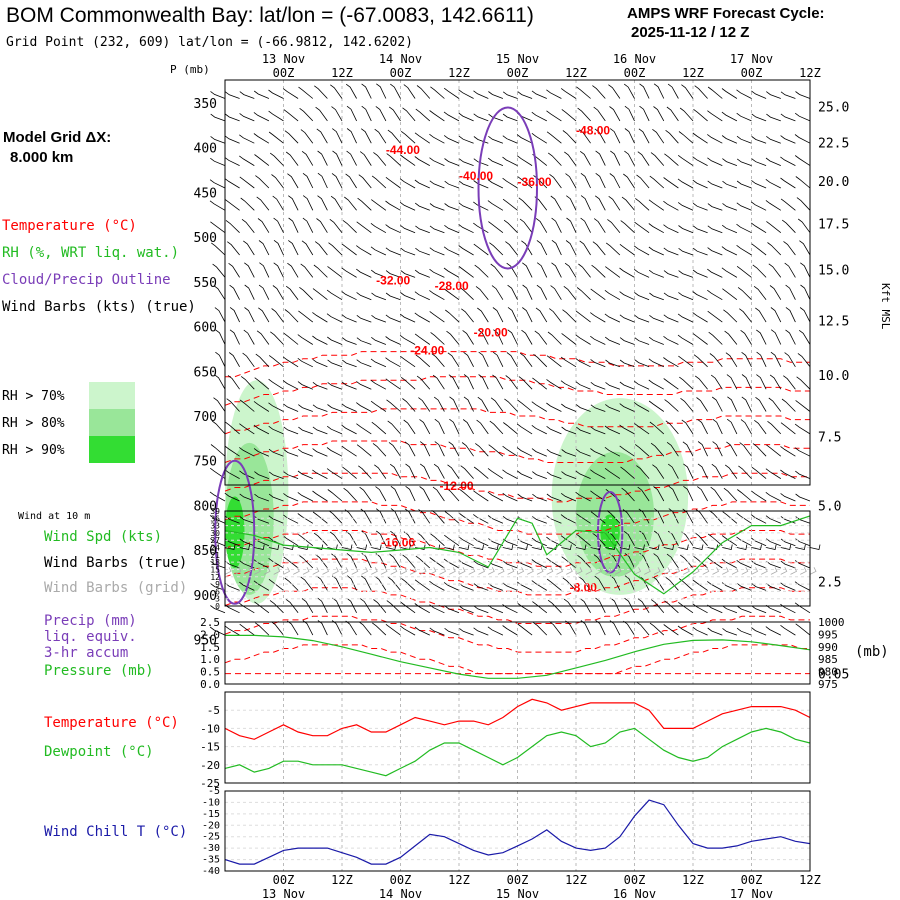  I want to click on wind10-label: Wind at 10 m, so click(54, 516).